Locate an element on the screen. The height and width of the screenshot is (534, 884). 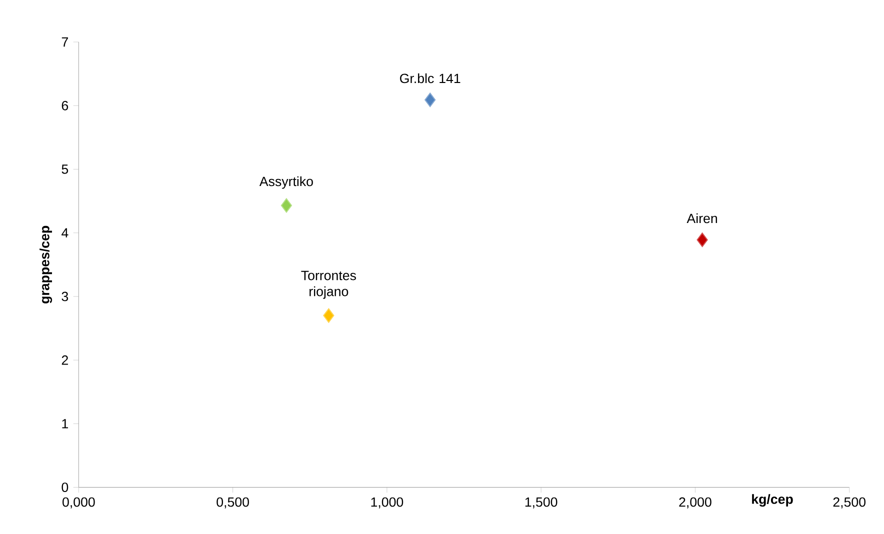
x-tick-label: 2,500 is located at coordinates (849, 502).